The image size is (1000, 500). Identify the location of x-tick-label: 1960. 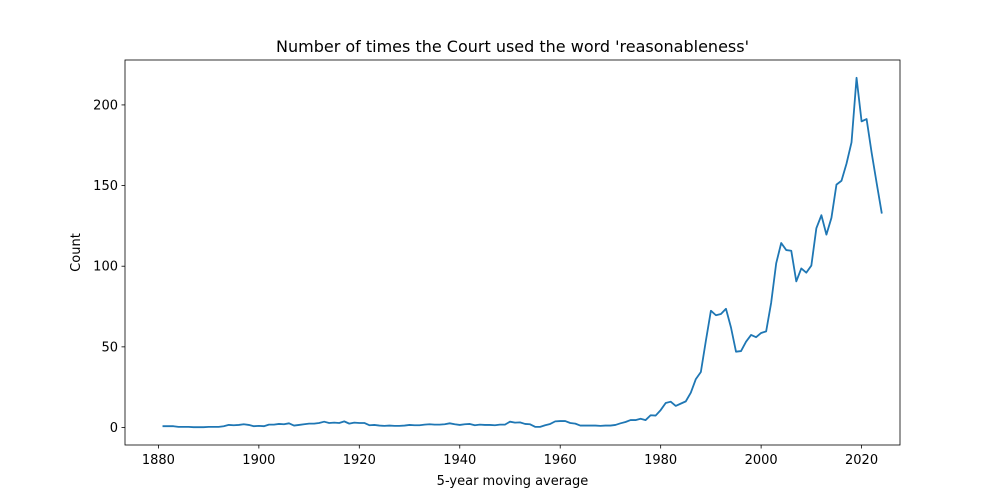
(560, 460).